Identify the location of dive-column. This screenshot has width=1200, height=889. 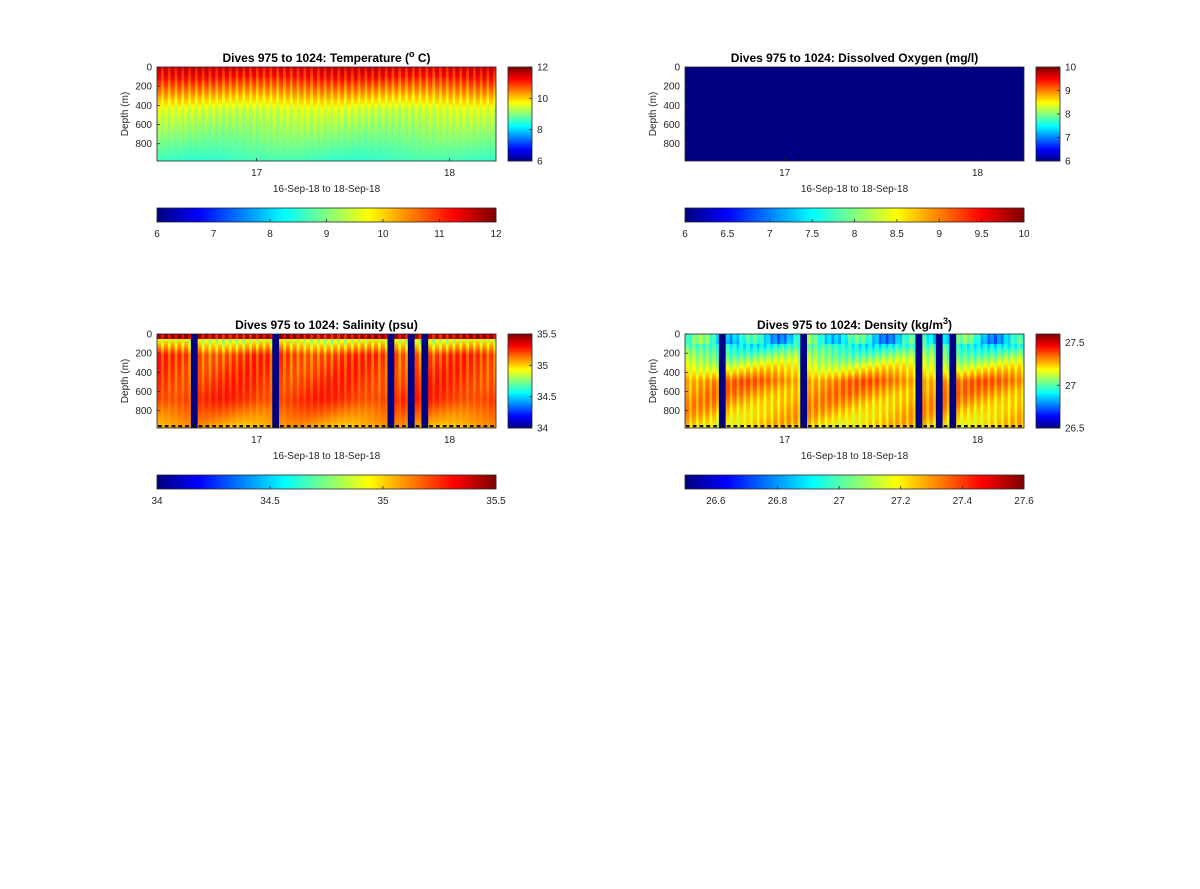
(181, 114).